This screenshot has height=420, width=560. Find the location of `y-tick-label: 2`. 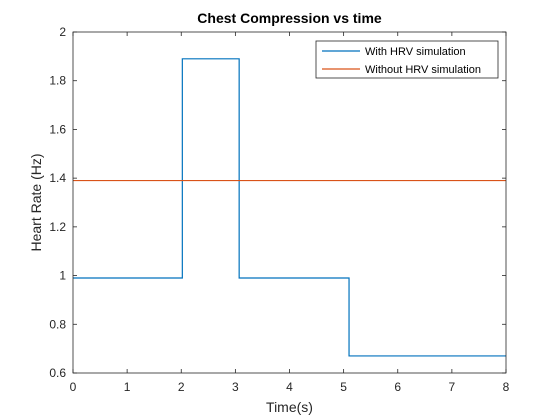

y-tick-label: 2 is located at coordinates (62, 32).